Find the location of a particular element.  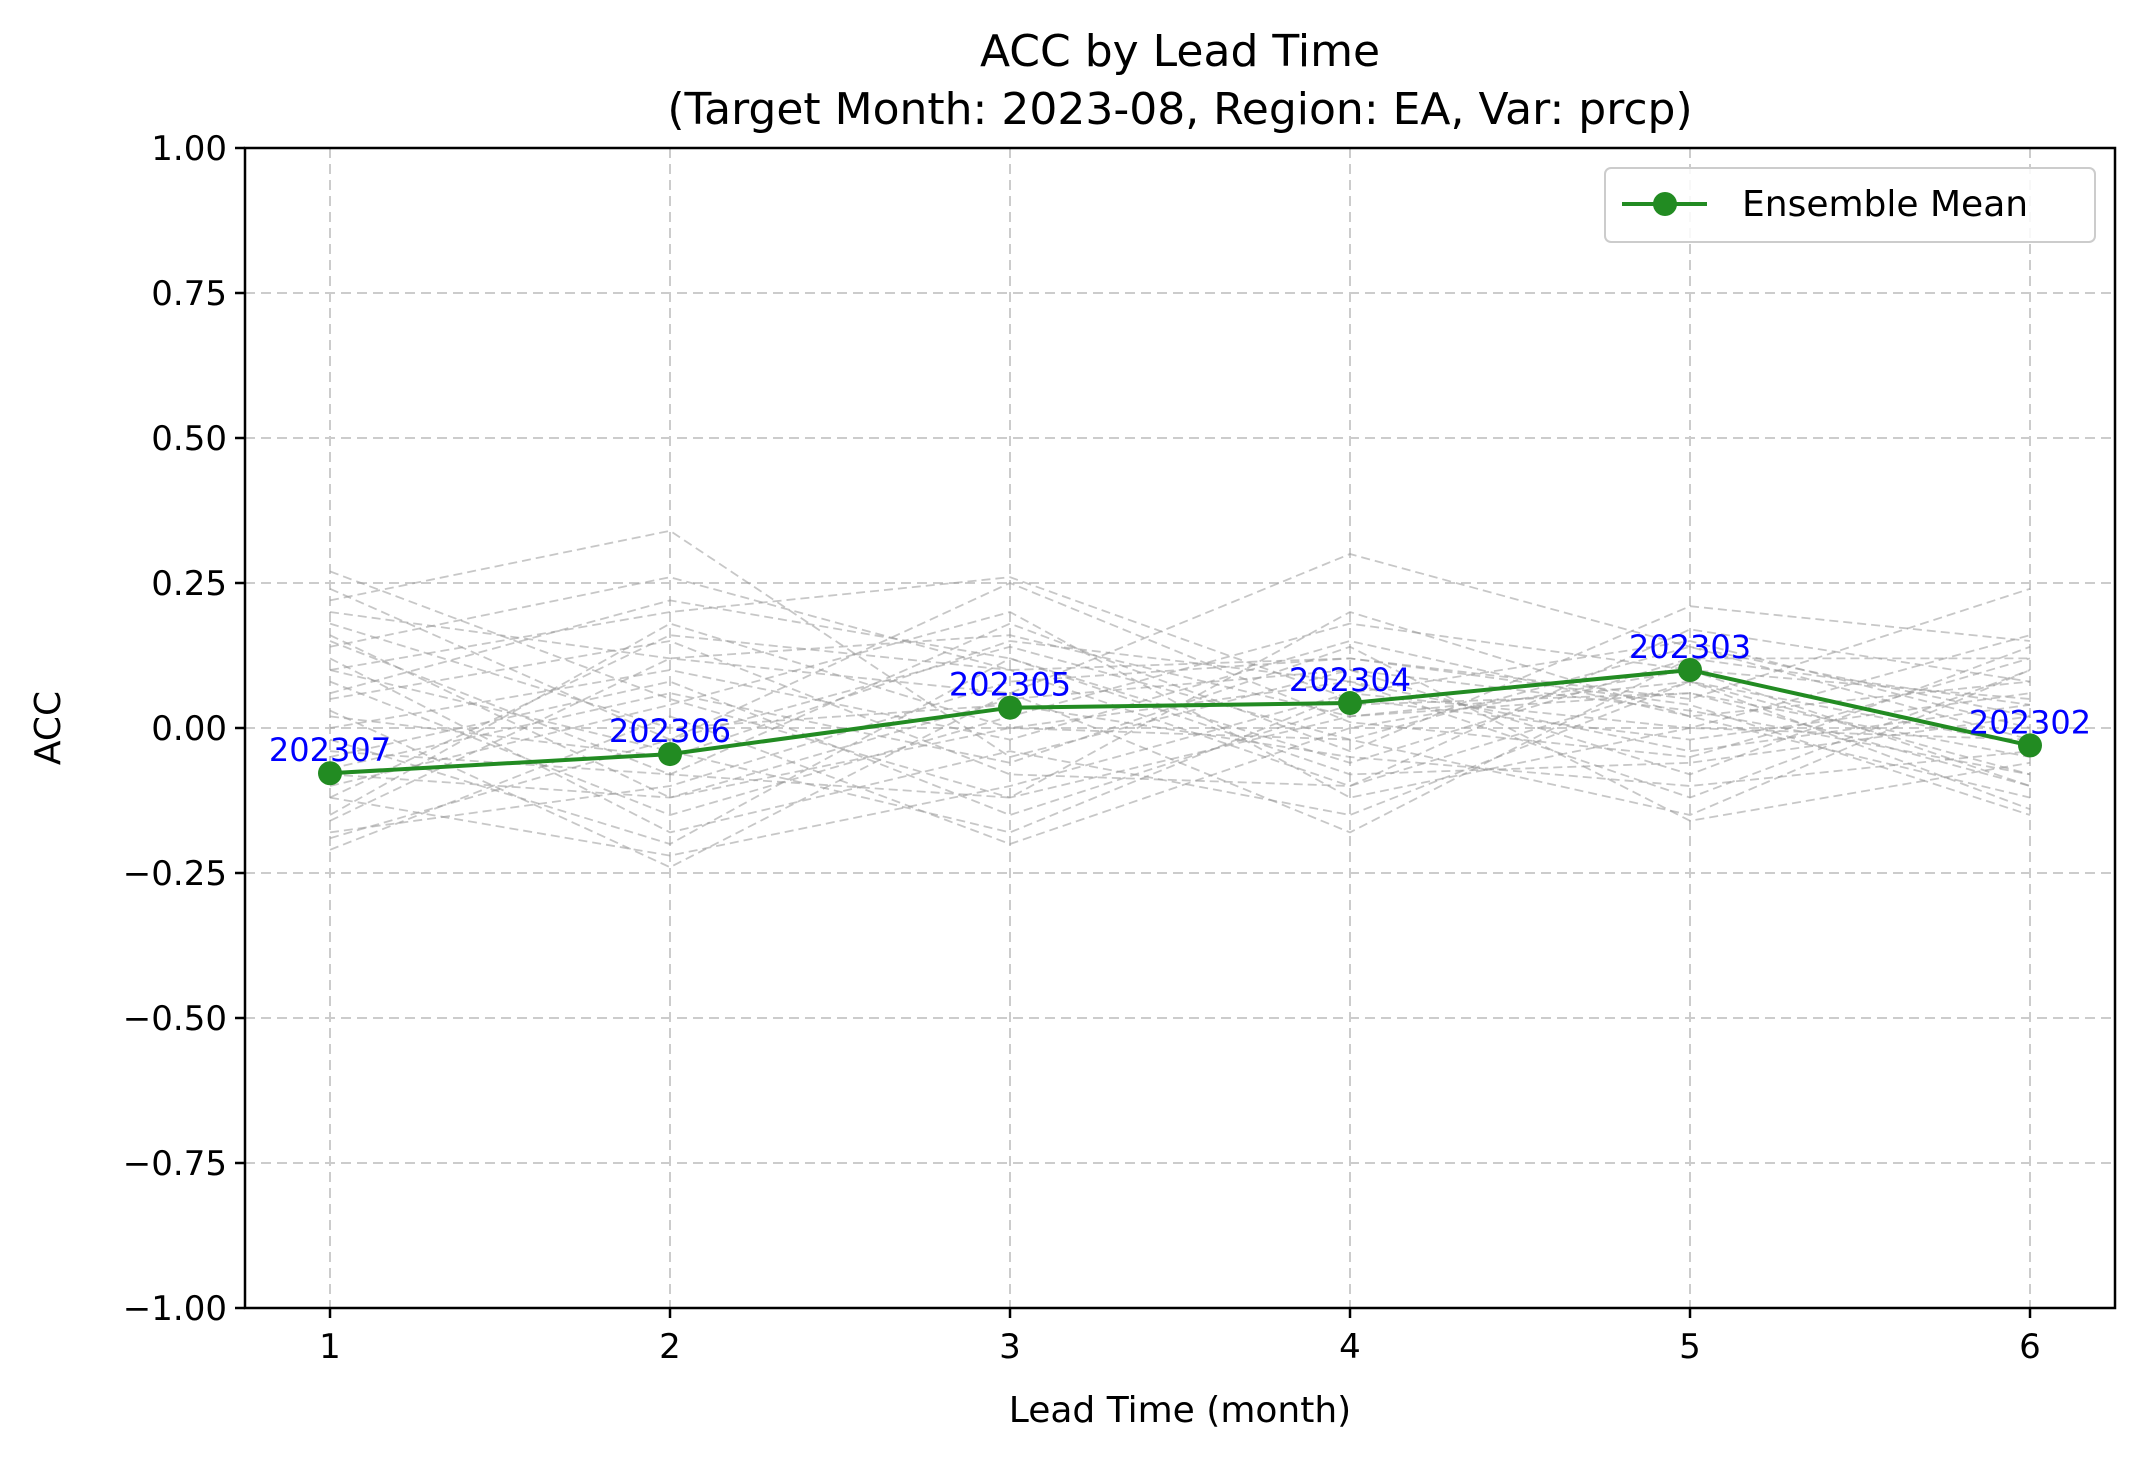

x-axis-ticks: 1 2 3 4 5 6 is located at coordinates (1180, 1337).